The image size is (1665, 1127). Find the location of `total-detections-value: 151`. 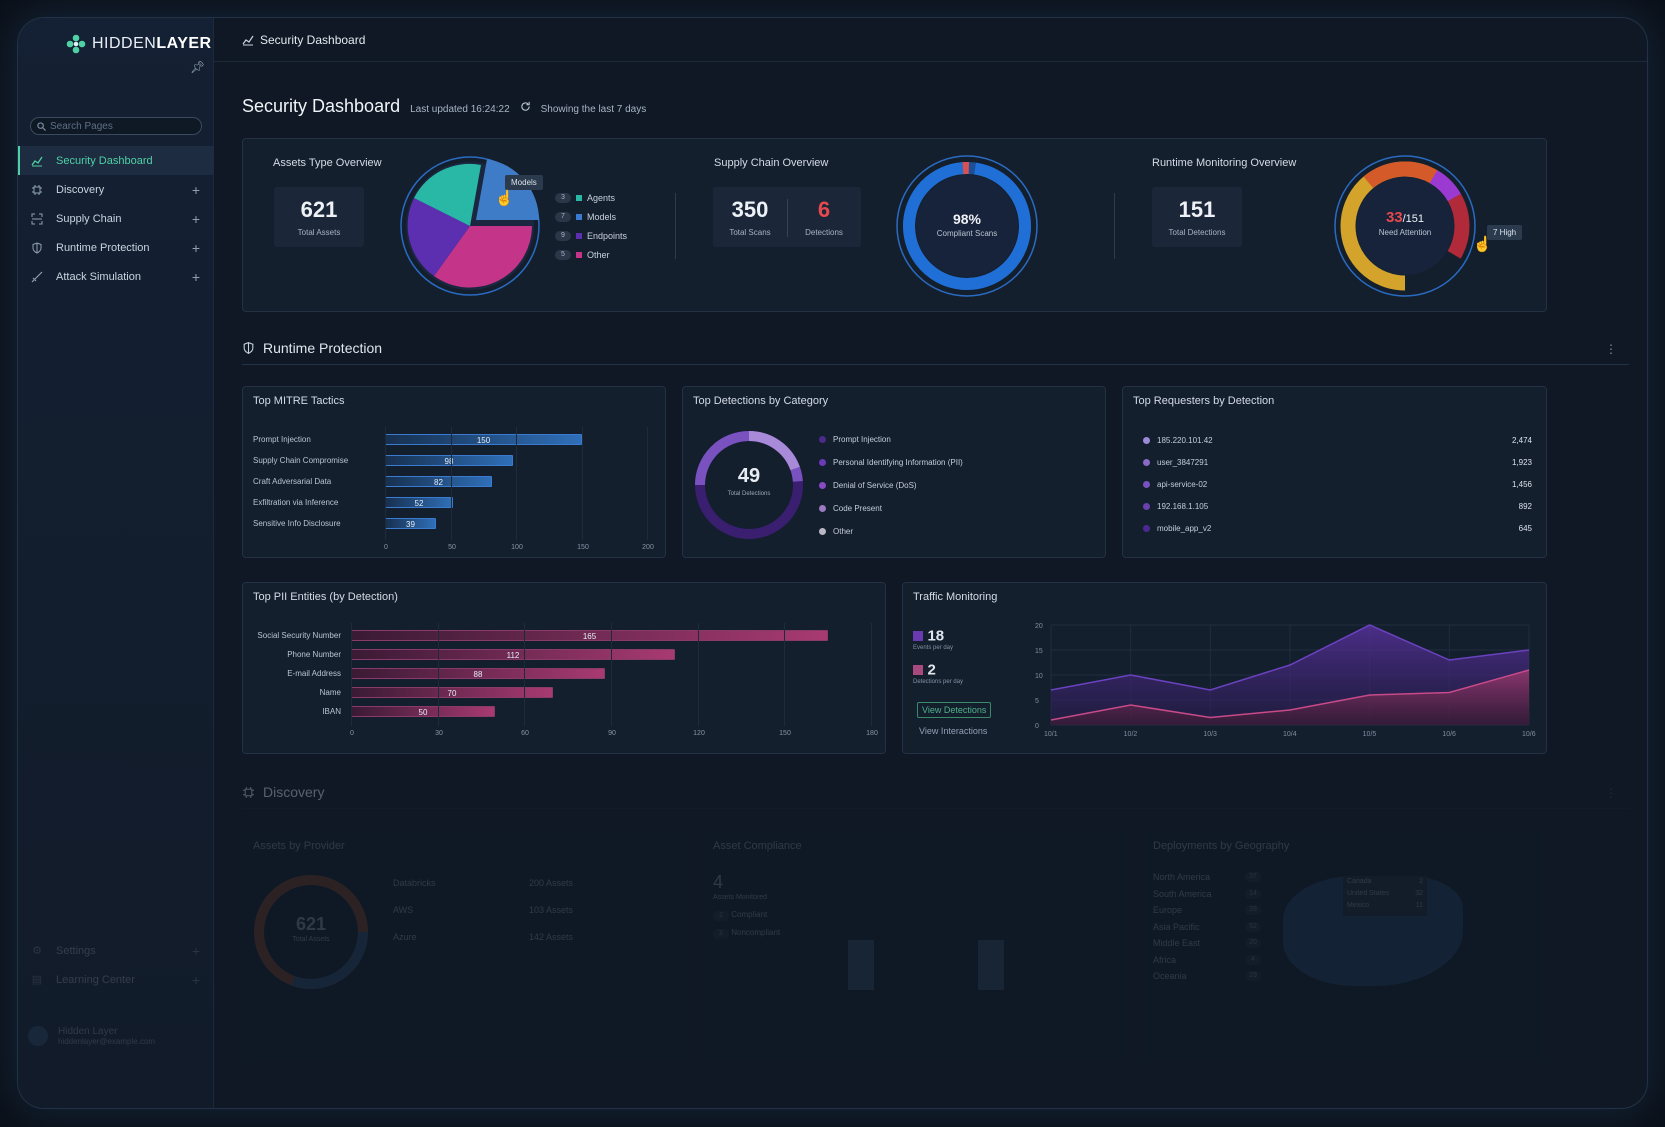

total-detections-value: 151 is located at coordinates (1197, 209).